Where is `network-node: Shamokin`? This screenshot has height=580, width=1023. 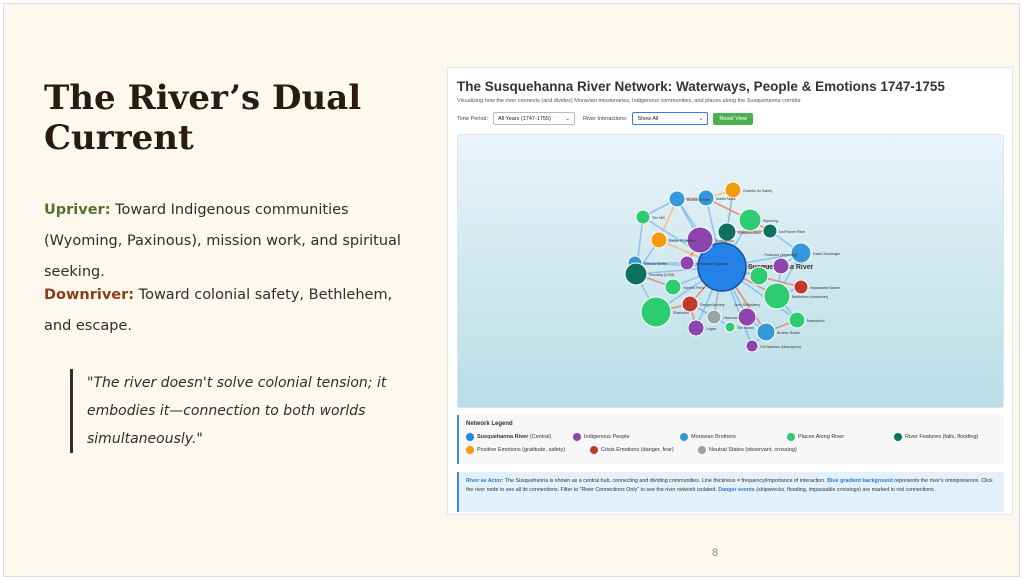 network-node: Shamokin is located at coordinates (664, 312).